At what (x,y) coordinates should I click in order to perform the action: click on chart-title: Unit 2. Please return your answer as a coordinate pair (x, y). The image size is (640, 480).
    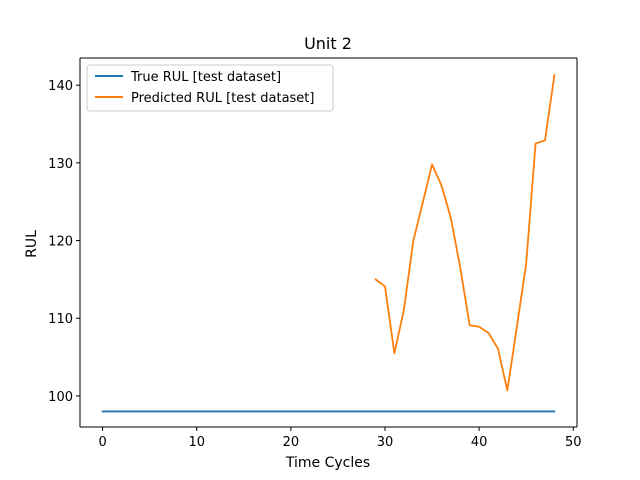
    Looking at the image, I should click on (328, 43).